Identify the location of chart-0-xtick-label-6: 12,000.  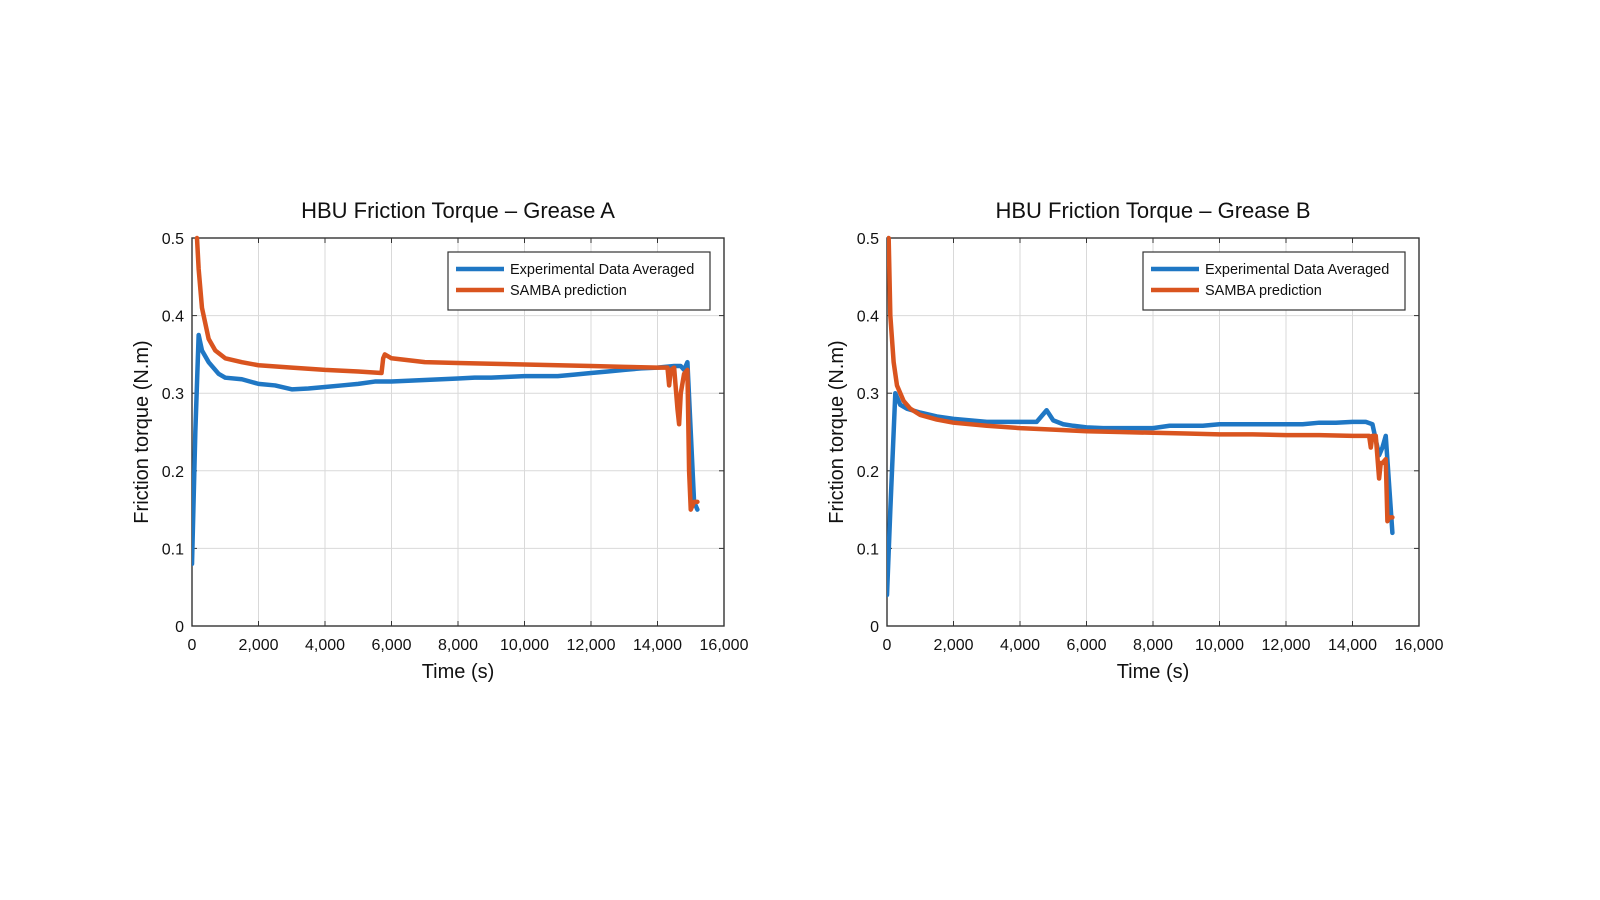
(591, 645).